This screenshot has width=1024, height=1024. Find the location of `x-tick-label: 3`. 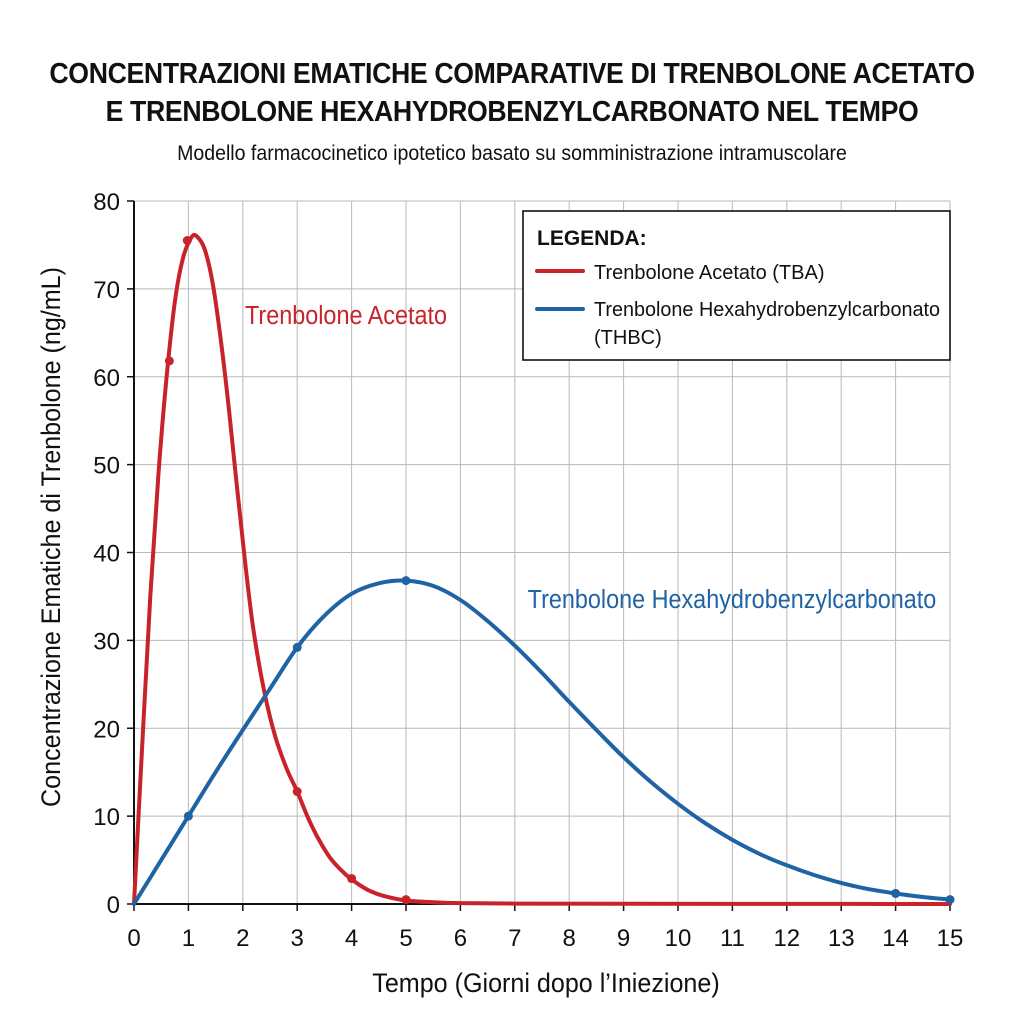

x-tick-label: 3 is located at coordinates (297, 938).